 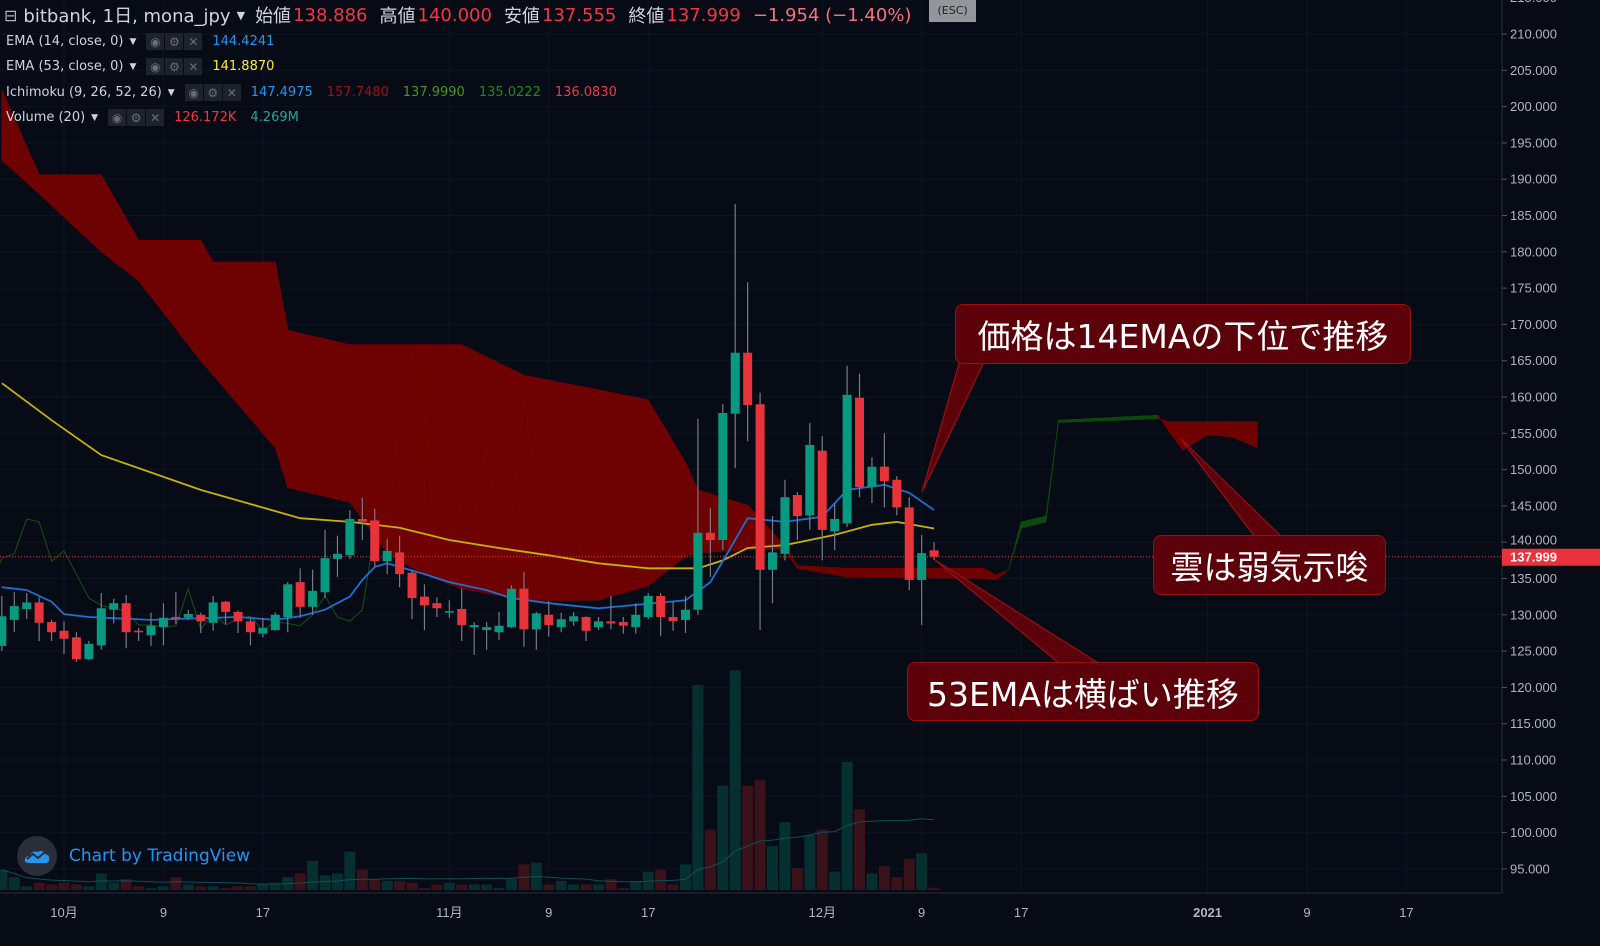 What do you see at coordinates (703, 15) in the screenshot?
I see `close-value: 137.999` at bounding box center [703, 15].